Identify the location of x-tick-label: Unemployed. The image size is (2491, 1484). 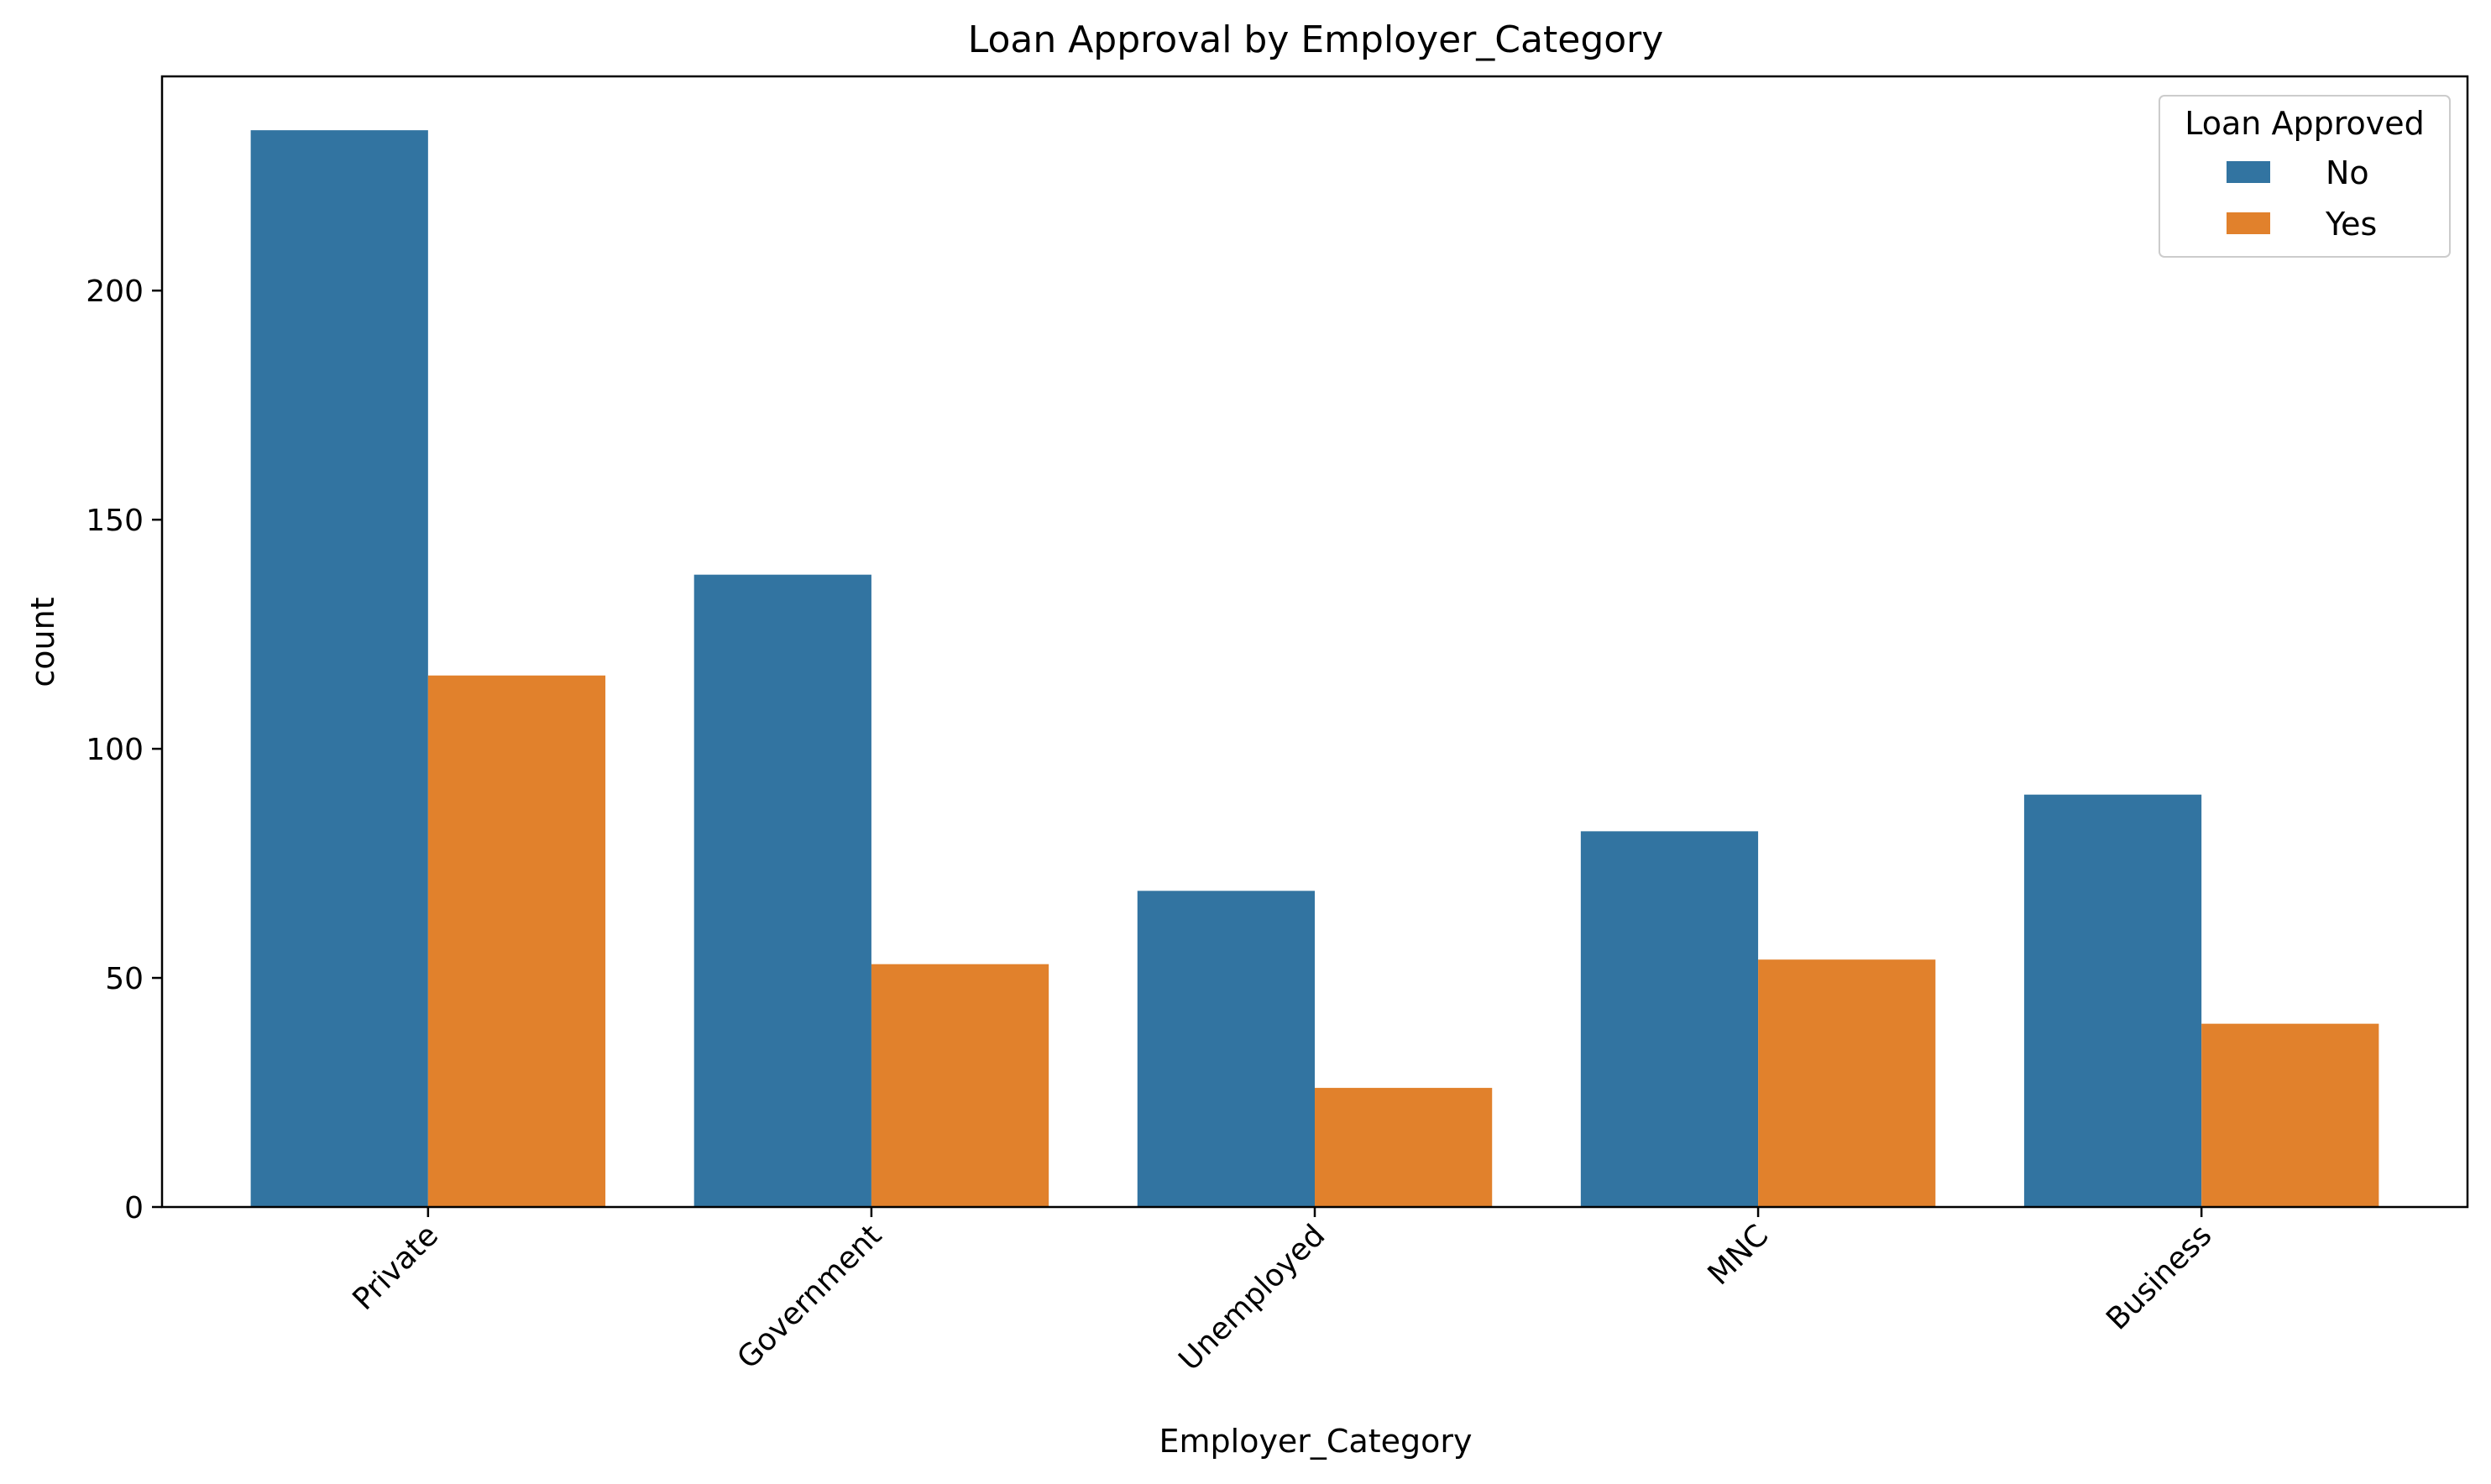
(1252, 1297).